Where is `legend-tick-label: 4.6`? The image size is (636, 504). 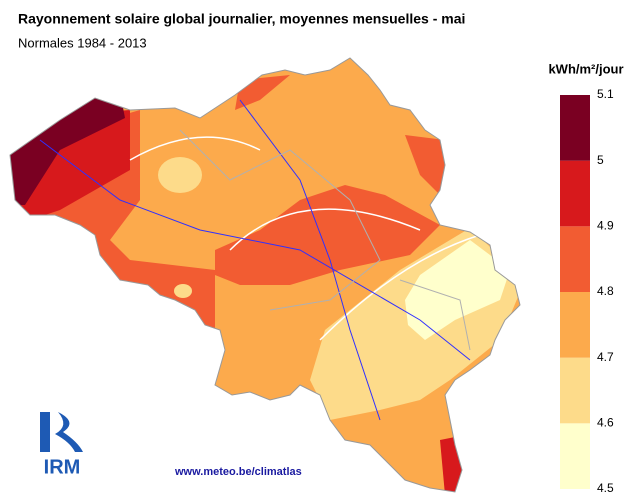
legend-tick-label: 4.6 is located at coordinates (605, 423).